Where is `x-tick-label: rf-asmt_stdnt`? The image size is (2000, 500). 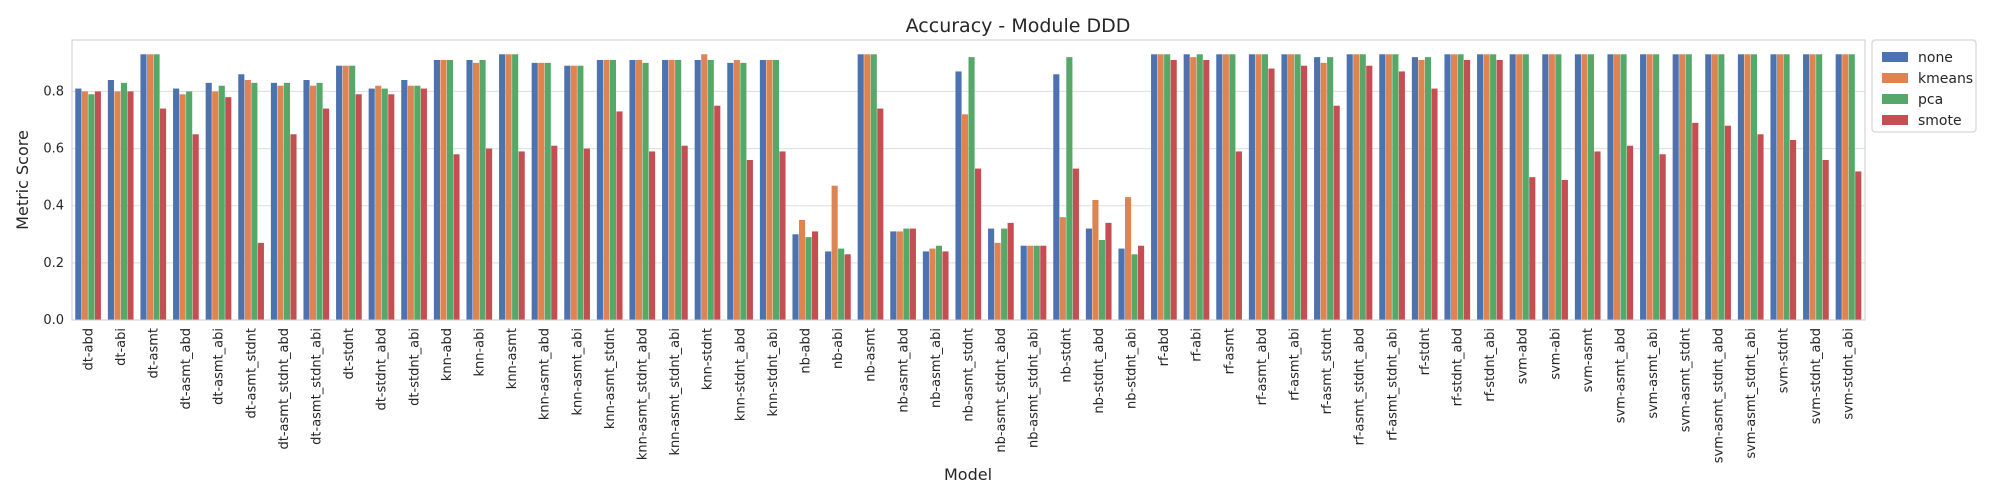
x-tick-label: rf-asmt_stdnt is located at coordinates (1327, 371).